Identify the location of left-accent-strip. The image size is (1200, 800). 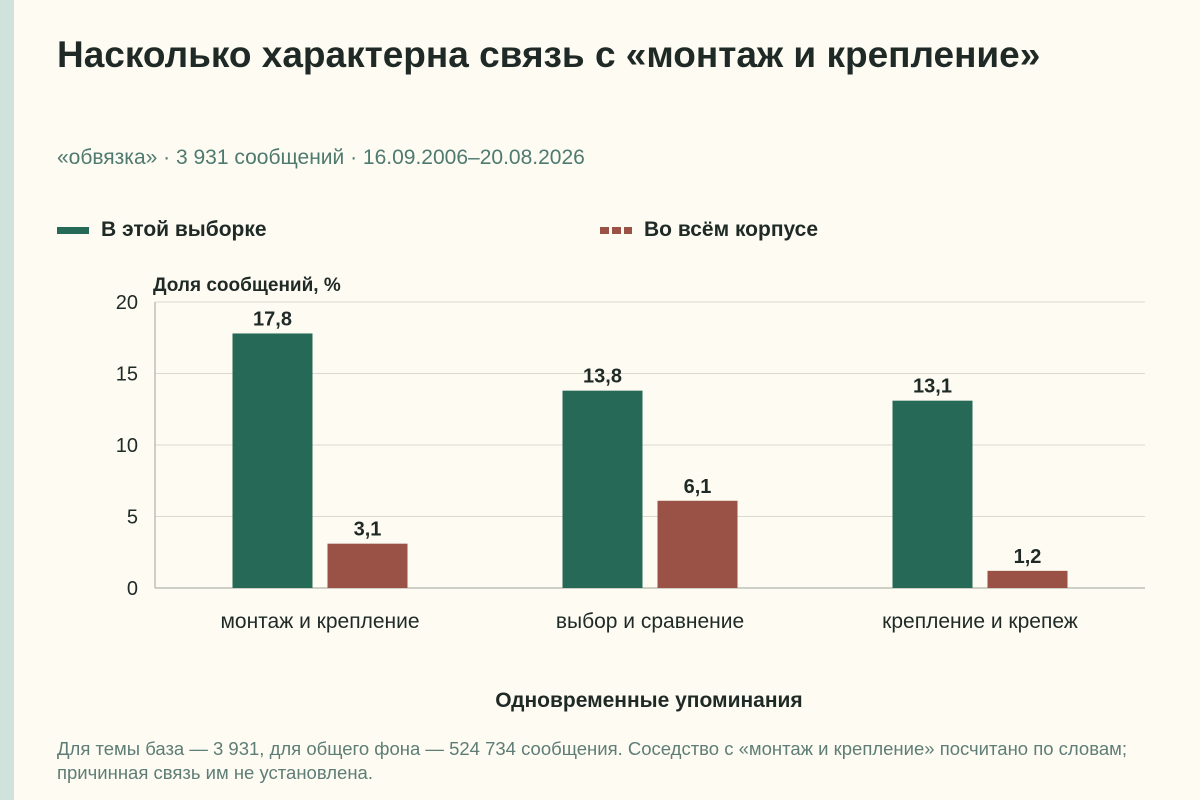
(7, 400).